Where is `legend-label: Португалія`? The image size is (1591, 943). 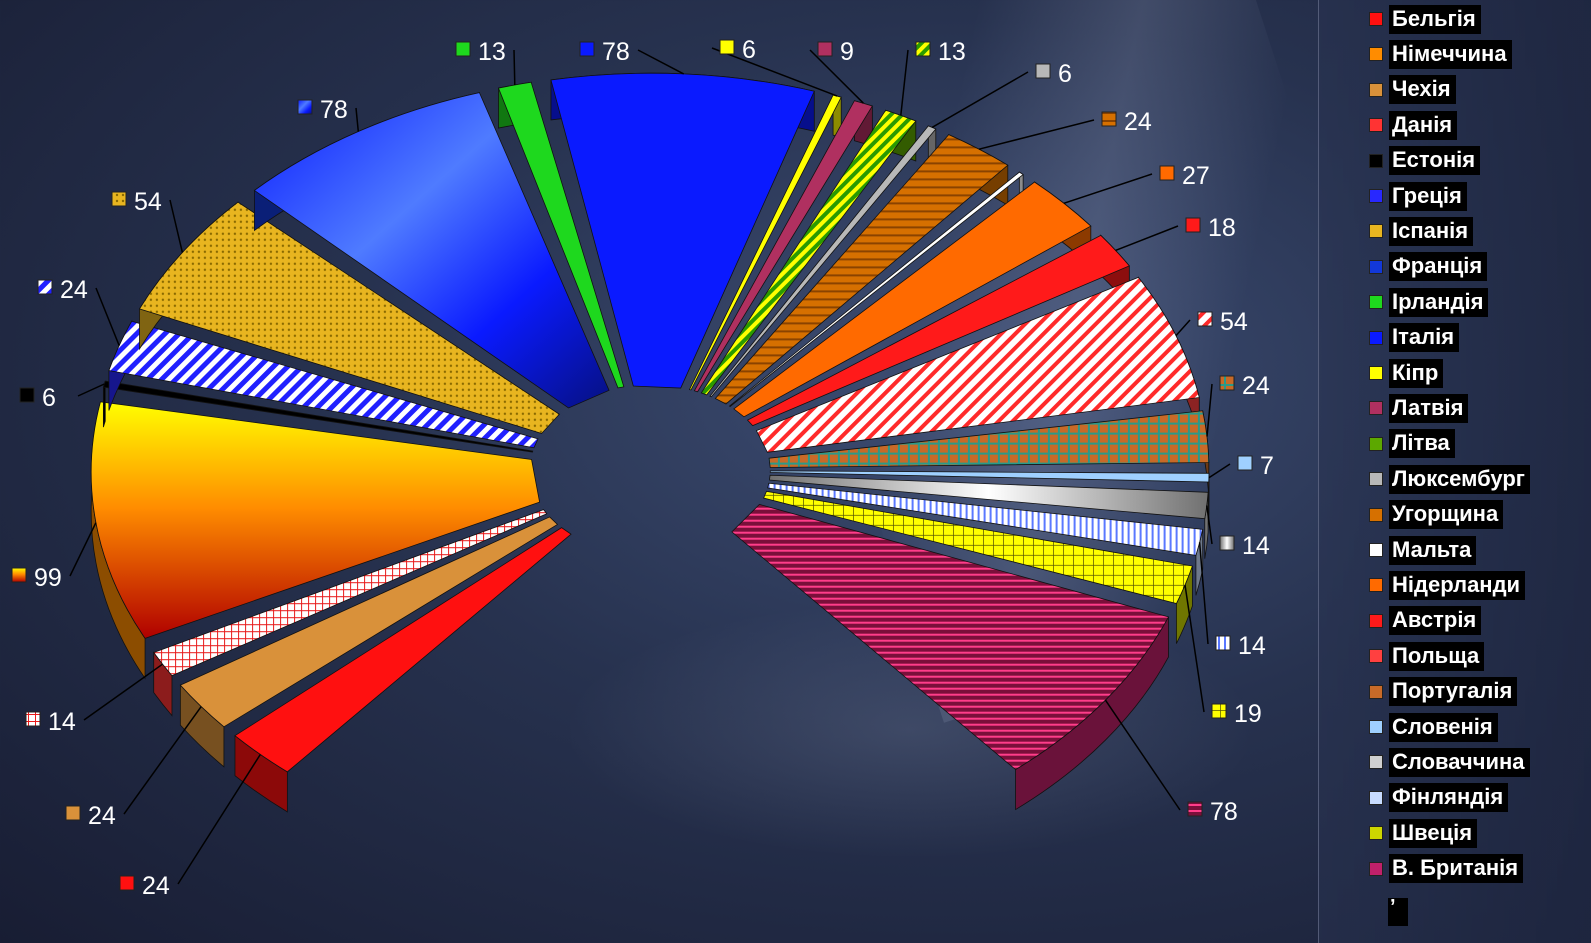 legend-label: Португалія is located at coordinates (1453, 692).